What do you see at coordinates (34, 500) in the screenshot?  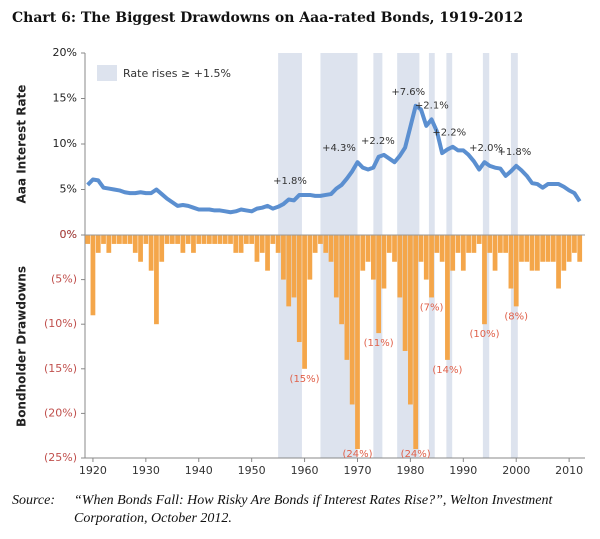 I see `source-label: Source:` at bounding box center [34, 500].